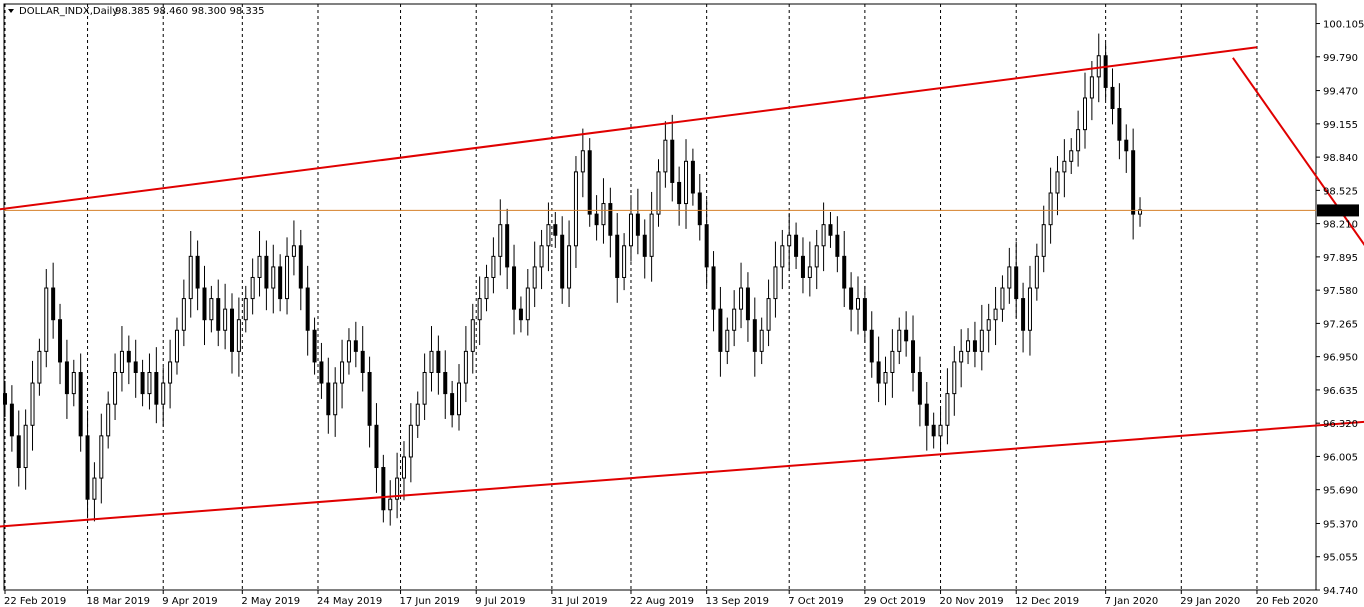 The width and height of the screenshot is (1364, 607). I want to click on x-tick-label: 22 Feb 2019, so click(35, 601).